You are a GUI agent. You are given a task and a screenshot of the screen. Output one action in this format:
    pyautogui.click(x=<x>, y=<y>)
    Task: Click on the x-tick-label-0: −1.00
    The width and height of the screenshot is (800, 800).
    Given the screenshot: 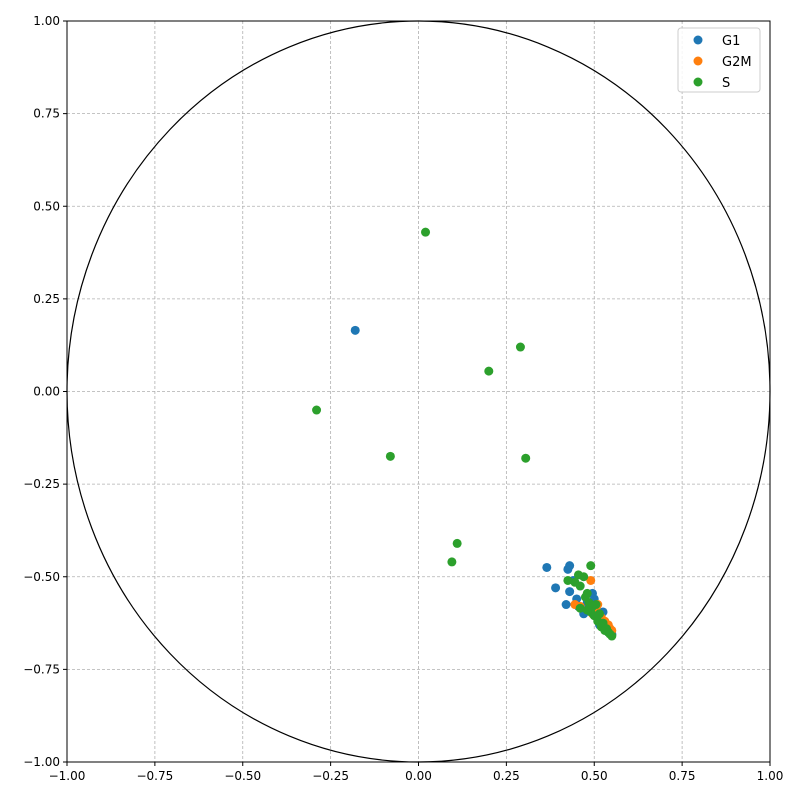 What is the action you would take?
    pyautogui.click(x=67, y=776)
    